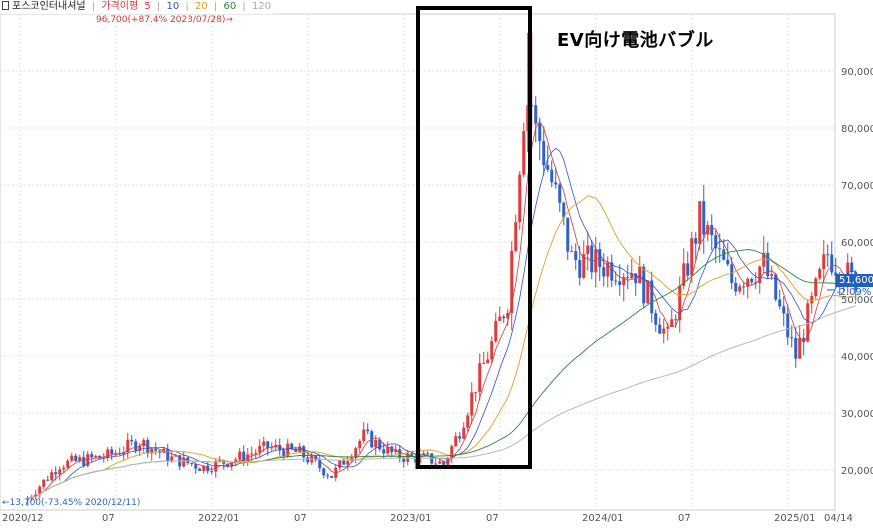  I want to click on current-change-badge: -2.09%, so click(854, 292).